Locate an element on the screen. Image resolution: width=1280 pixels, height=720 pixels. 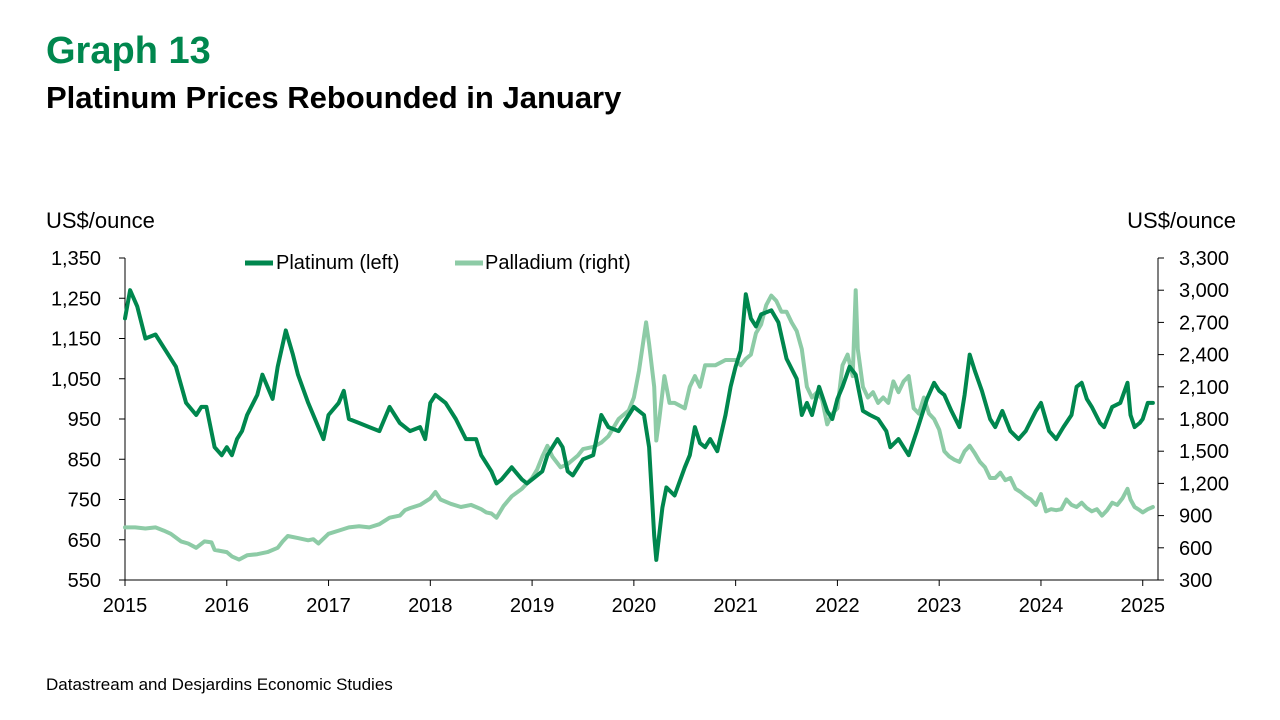
right-axis-tick-label: 1,500 is located at coordinates (1204, 452).